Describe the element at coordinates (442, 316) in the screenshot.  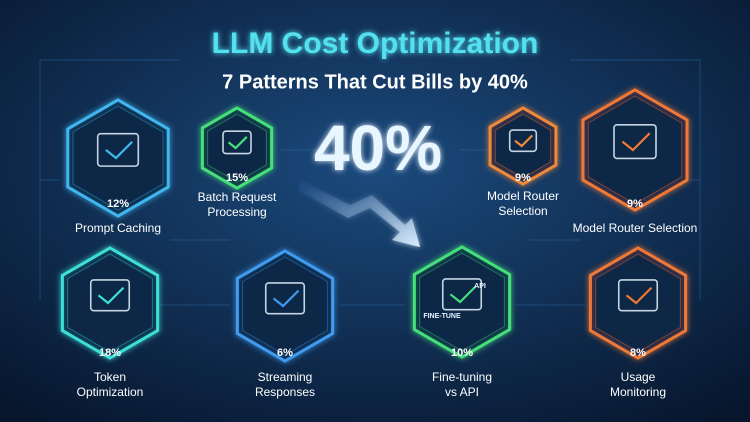
I see `icon-text: FINE-TUNE` at that location.